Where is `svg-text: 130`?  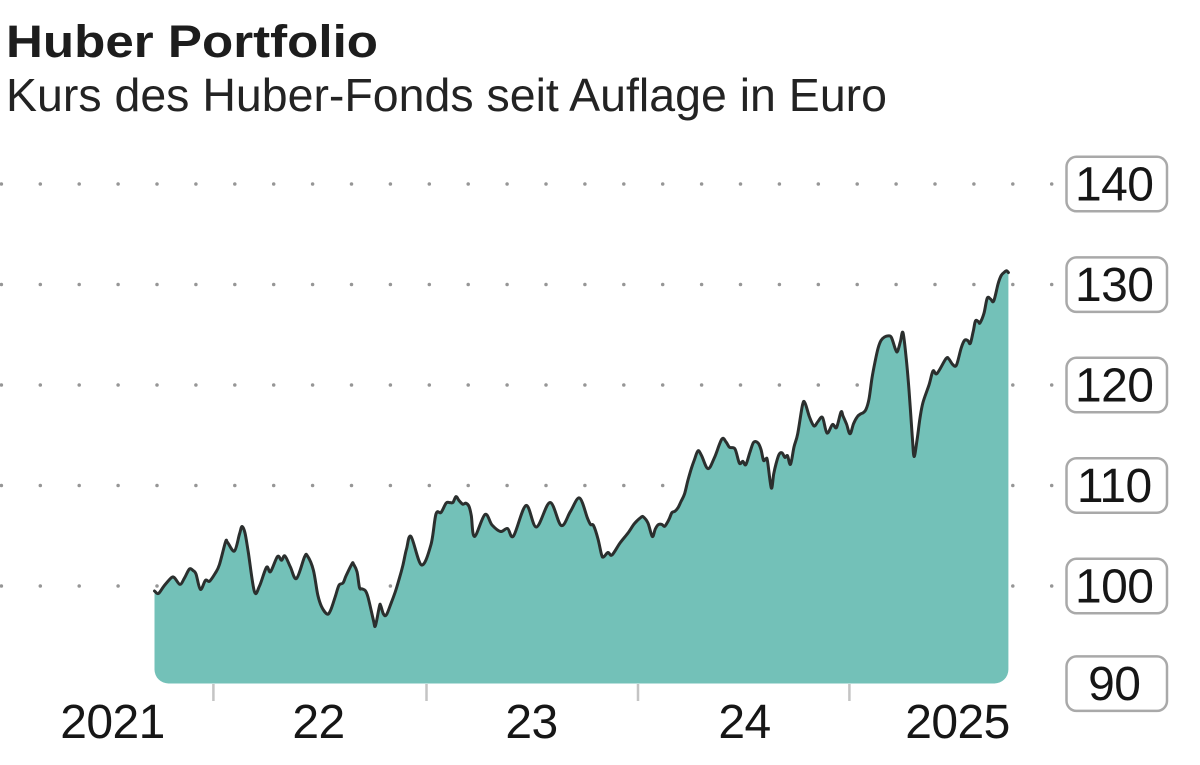
svg-text: 130 is located at coordinates (1114, 285).